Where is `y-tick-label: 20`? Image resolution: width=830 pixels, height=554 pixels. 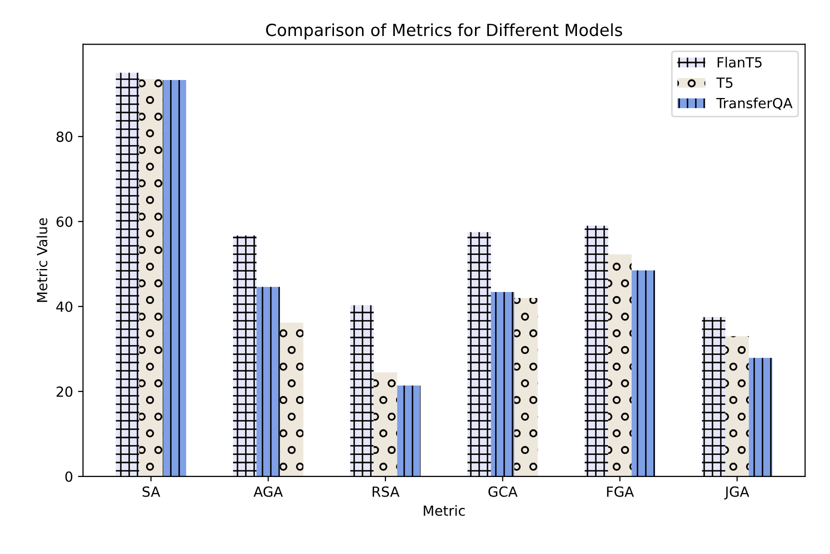
y-tick-label: 20 is located at coordinates (64, 391).